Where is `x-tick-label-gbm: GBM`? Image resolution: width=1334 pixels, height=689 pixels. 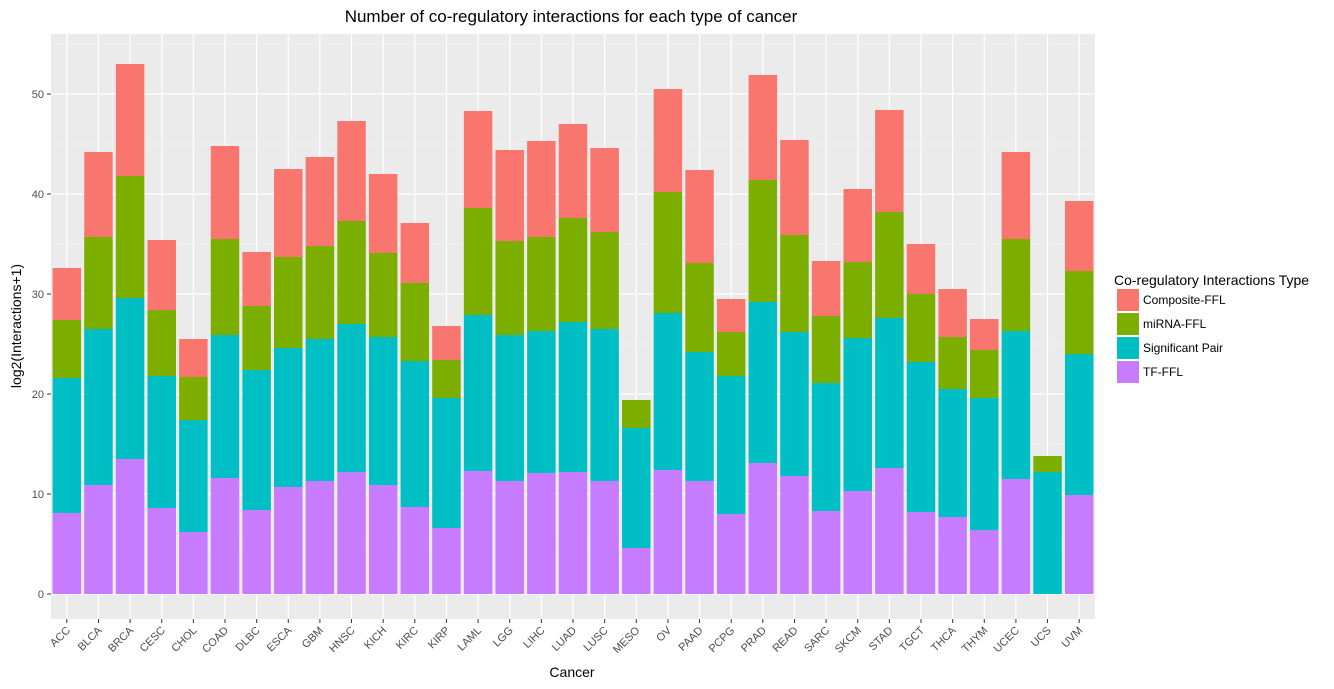 x-tick-label-gbm: GBM is located at coordinates (313, 638).